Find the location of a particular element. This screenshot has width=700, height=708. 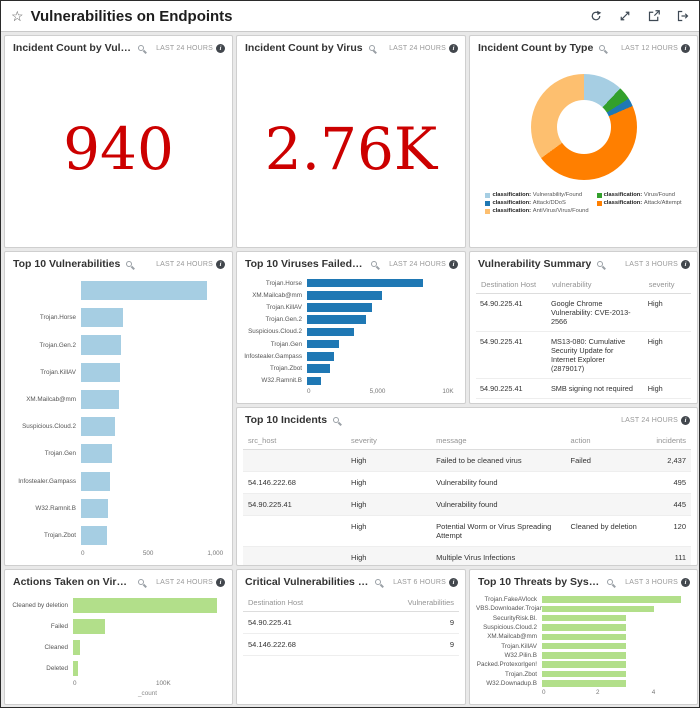

column-header: Vulnerabilities is located at coordinates (428, 603).